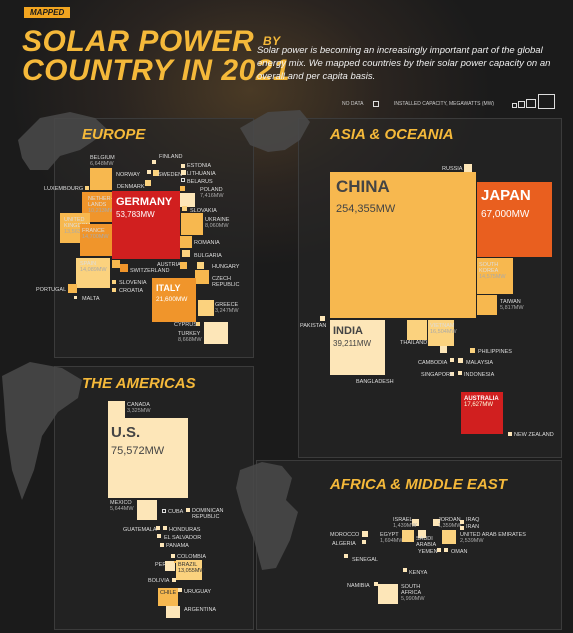 The image size is (573, 633). I want to click on label-senegal: SENEGAL, so click(365, 560).